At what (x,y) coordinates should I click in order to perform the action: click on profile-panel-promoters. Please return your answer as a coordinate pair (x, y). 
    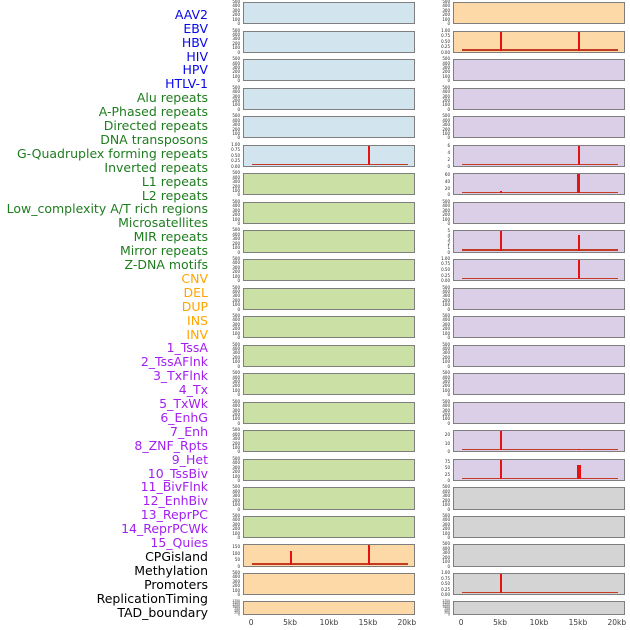
    Looking at the image, I should click on (539, 555).